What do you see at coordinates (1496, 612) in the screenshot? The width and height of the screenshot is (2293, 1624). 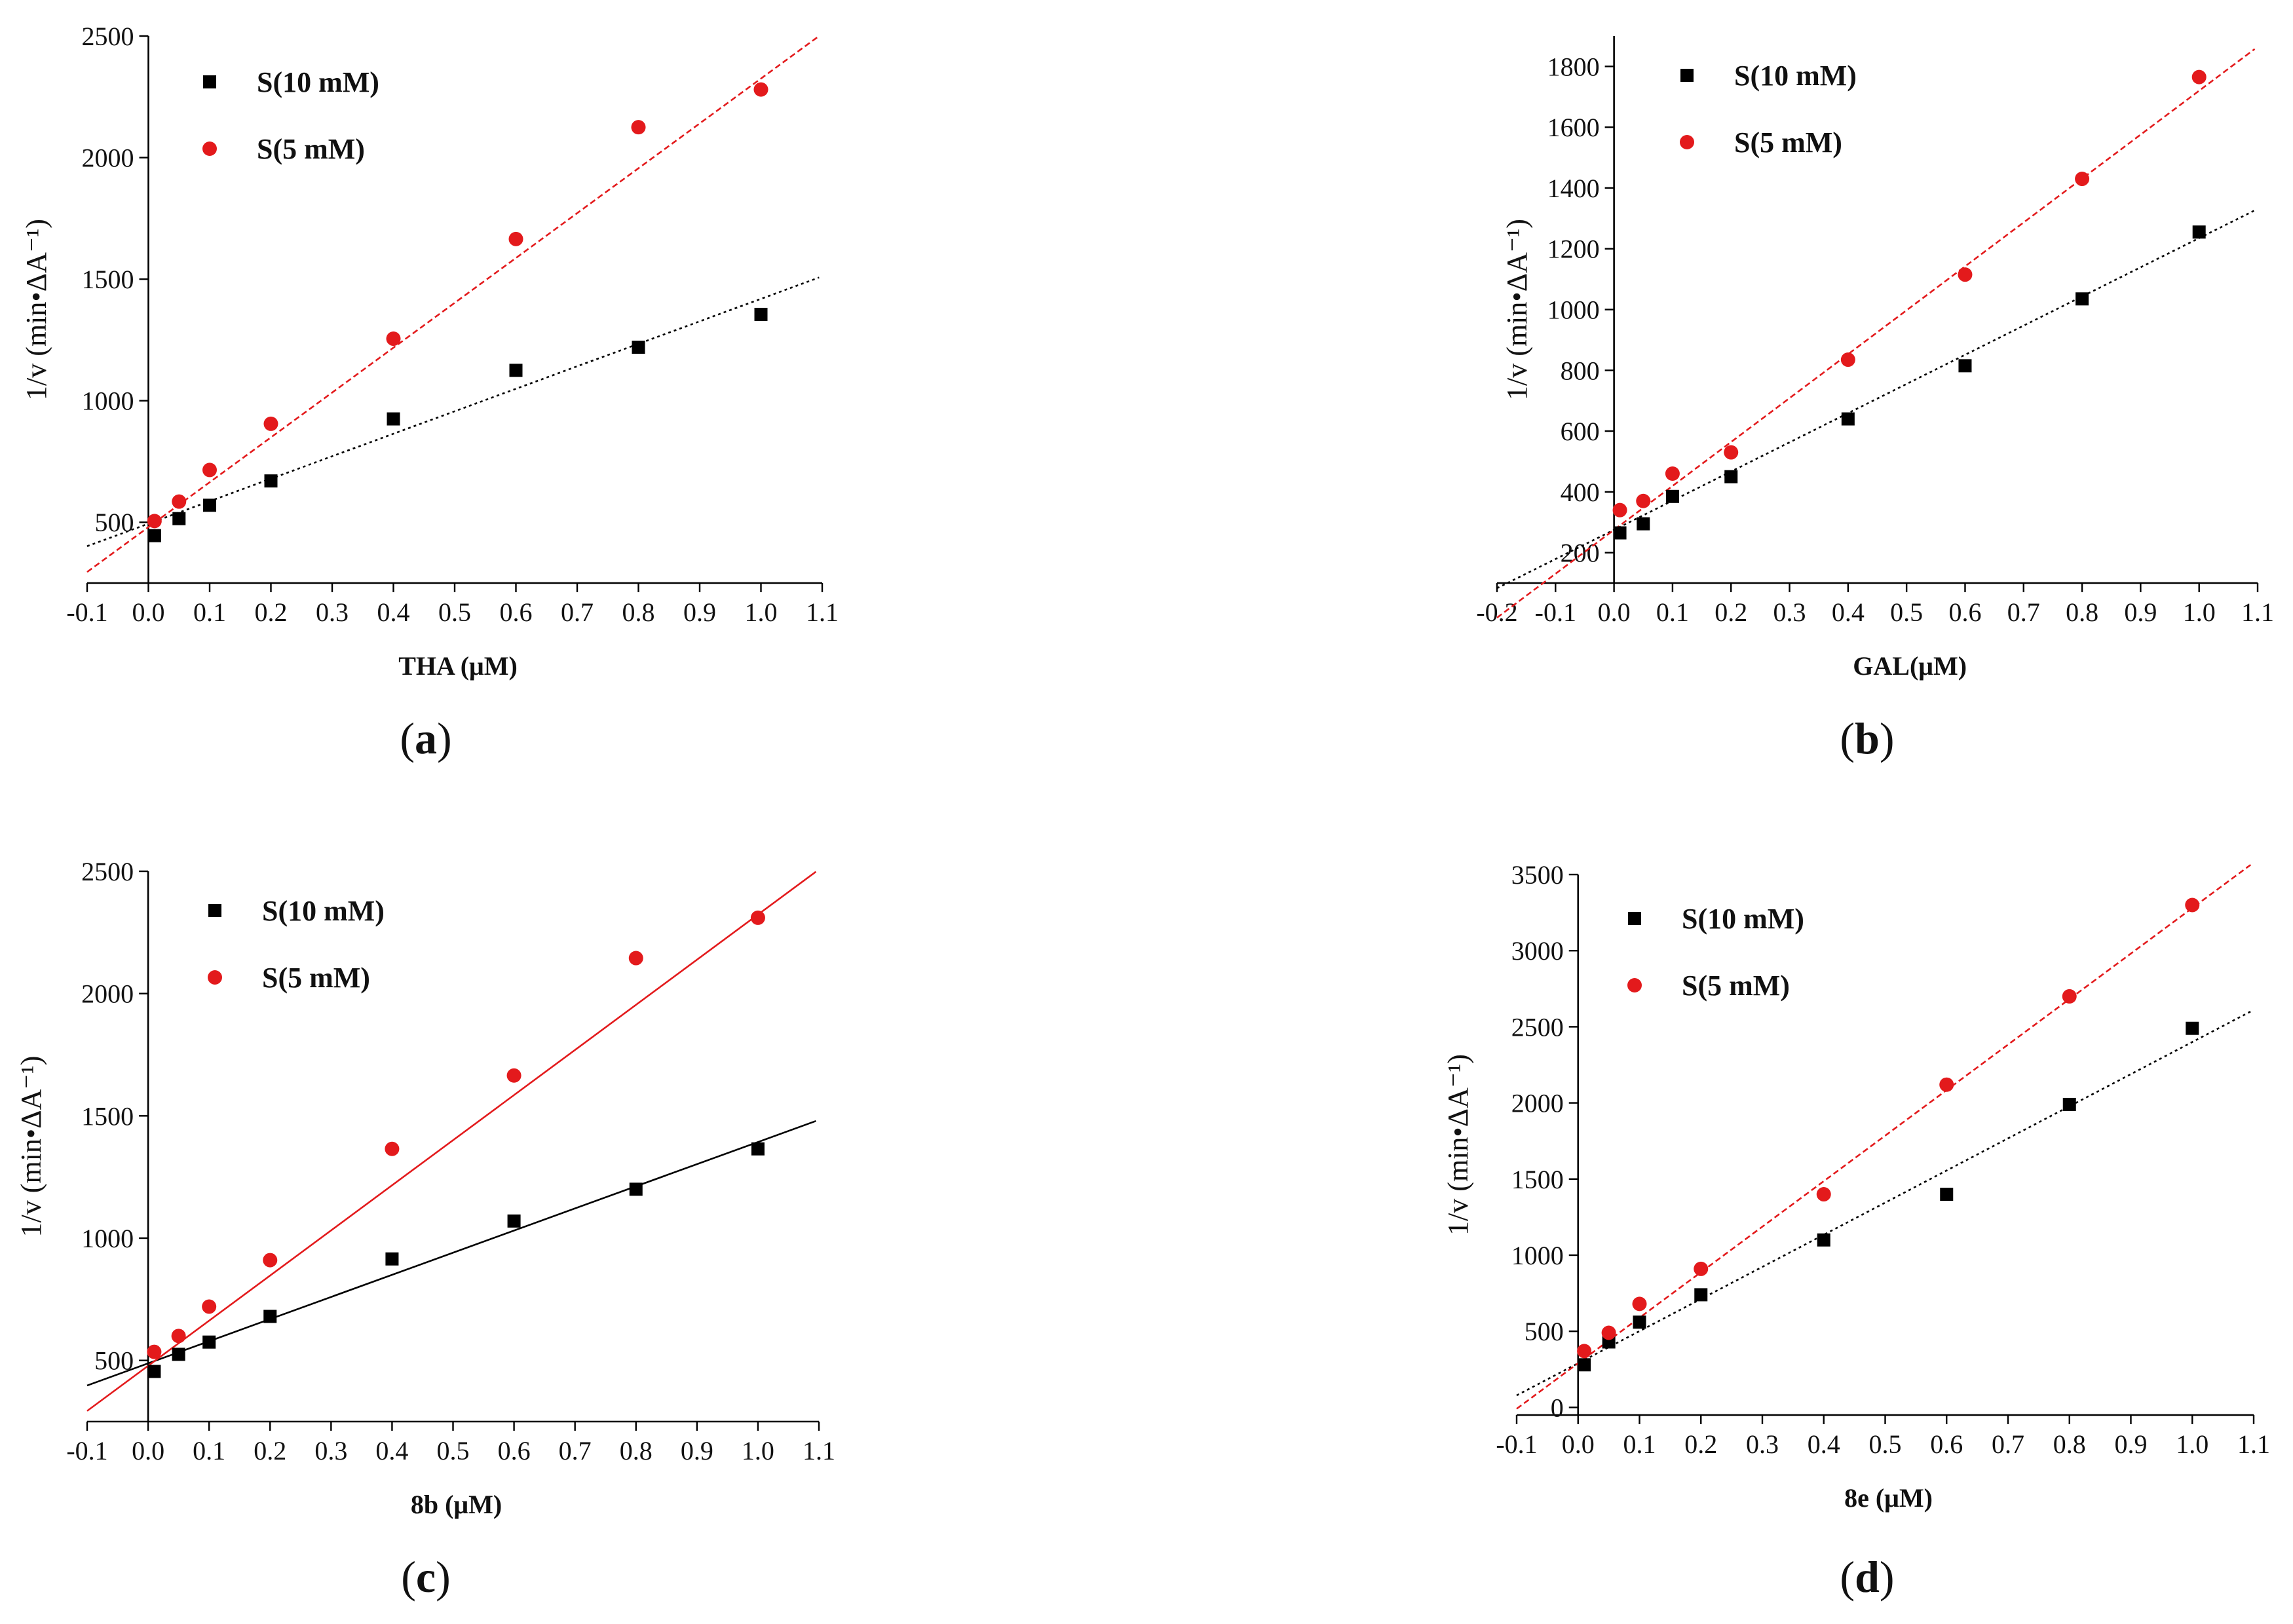 I see `x-tick-label: -0.2` at bounding box center [1496, 612].